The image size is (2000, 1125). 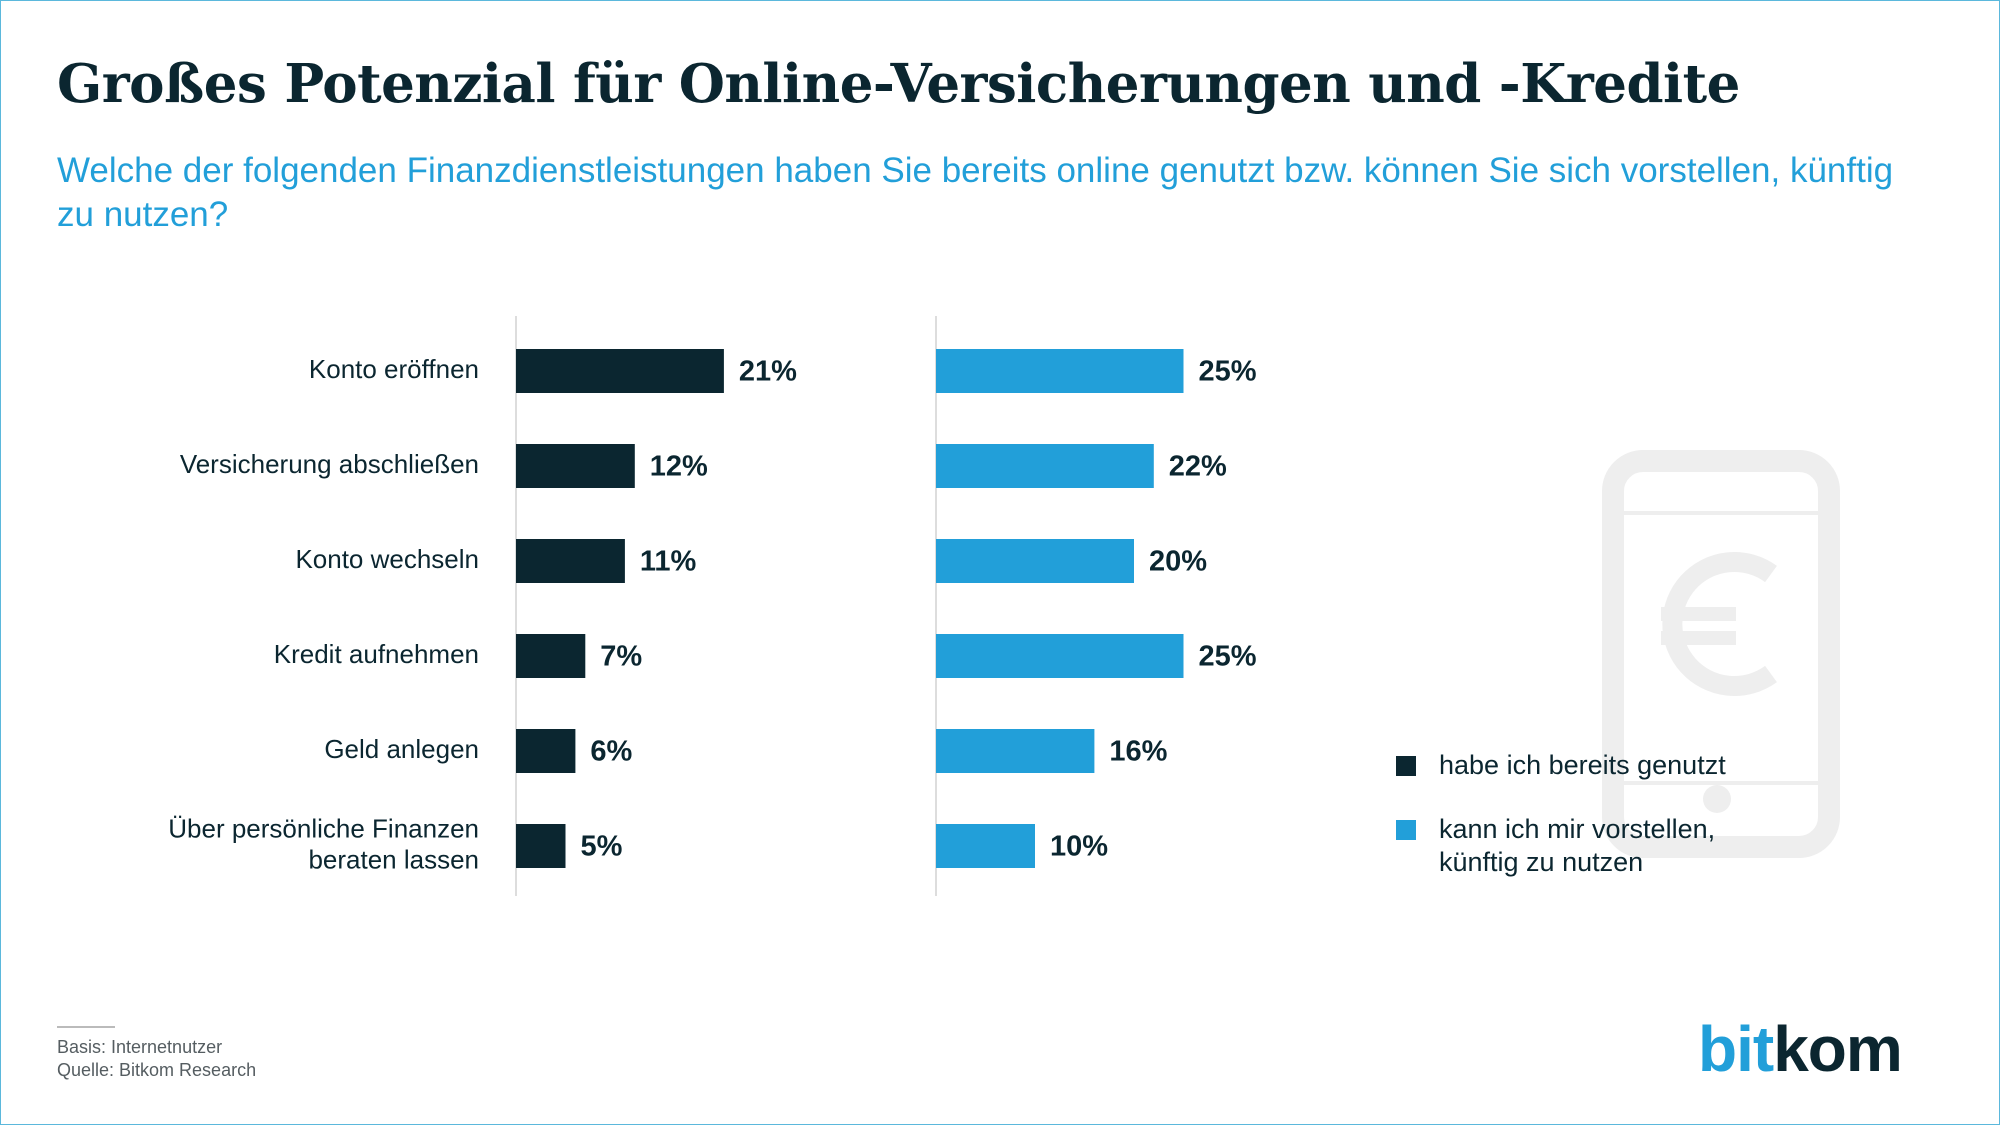 I want to click on data-label: 10%, so click(x=1079, y=847).